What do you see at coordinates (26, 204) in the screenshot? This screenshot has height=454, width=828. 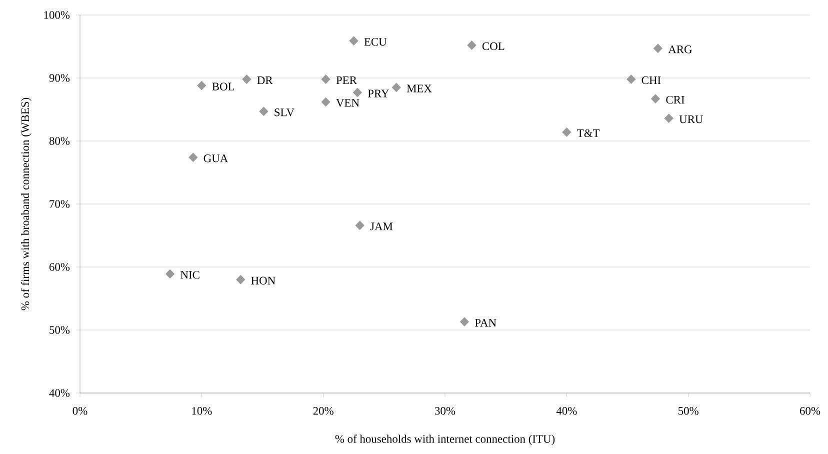 I see `y-axis-title: % of firms with broaband connection (WBES)` at bounding box center [26, 204].